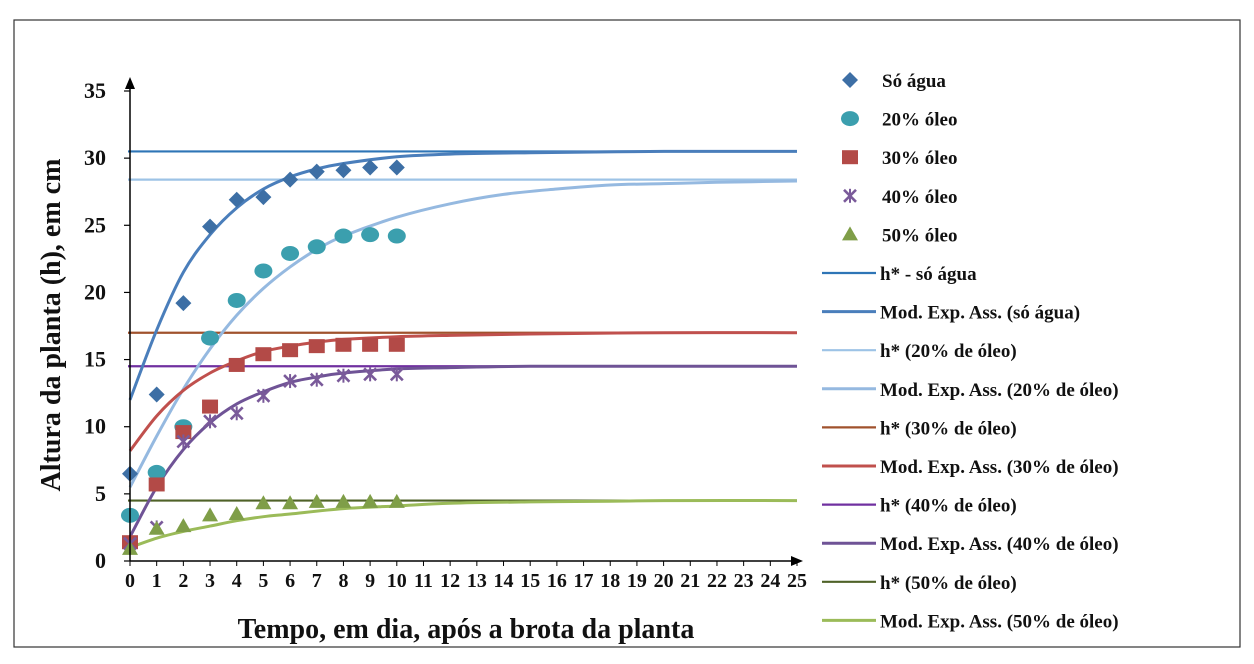 This screenshot has width=1254, height=664. Describe the element at coordinates (584, 581) in the screenshot. I see `x-tick-label: 17` at that location.